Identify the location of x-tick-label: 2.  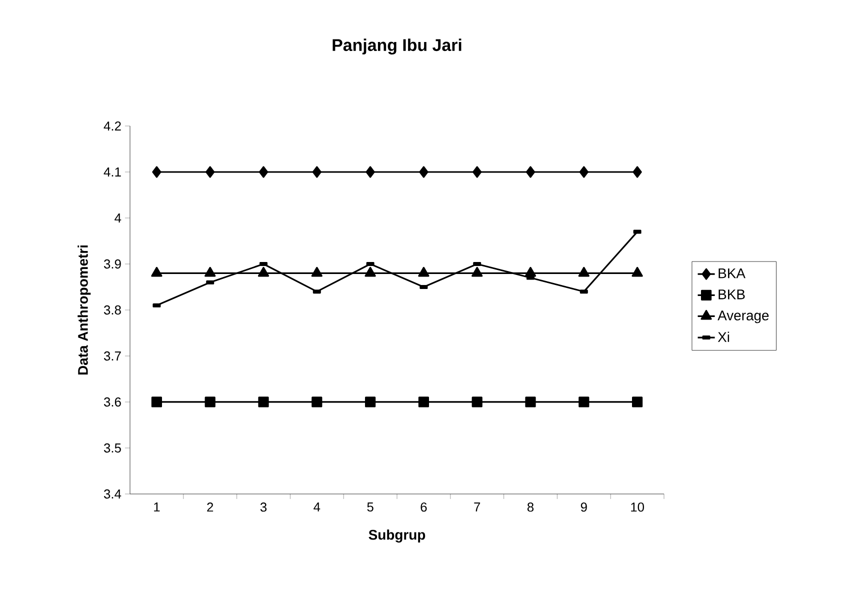
(210, 507).